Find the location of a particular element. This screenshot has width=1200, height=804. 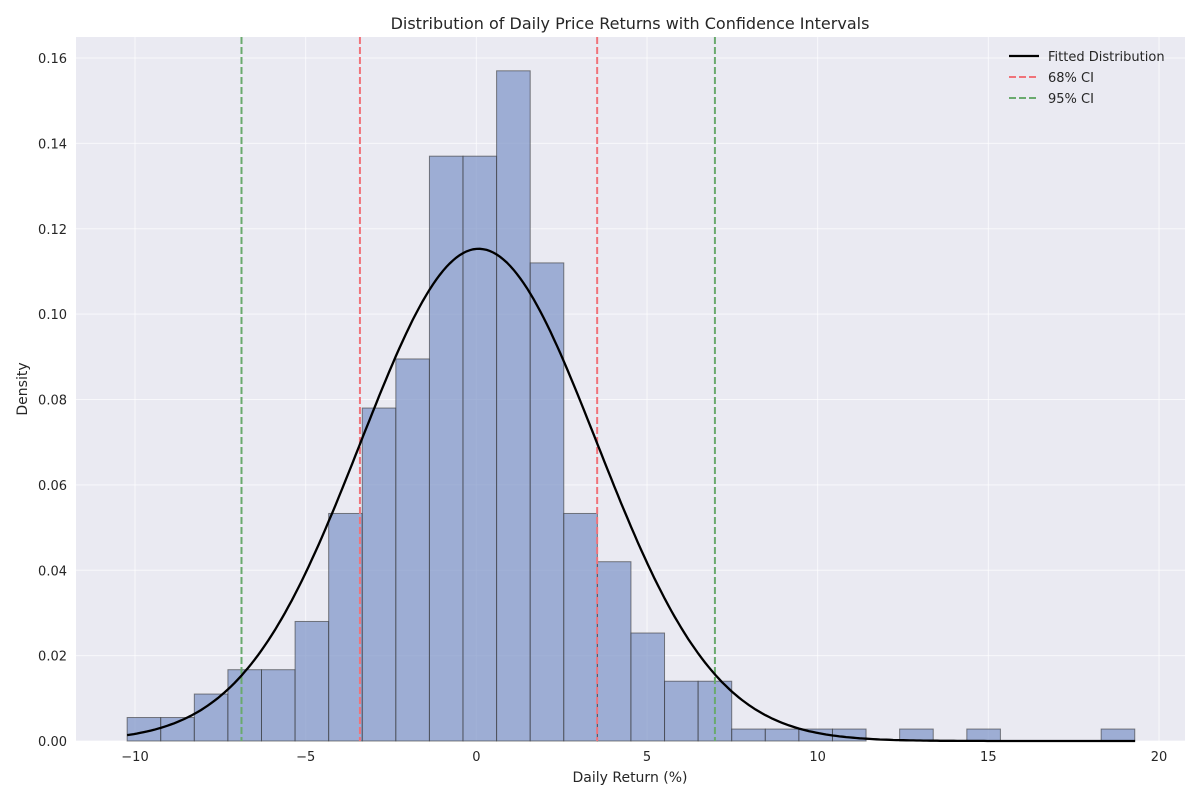

legend-label-95ci: 95% CI is located at coordinates (1071, 99).